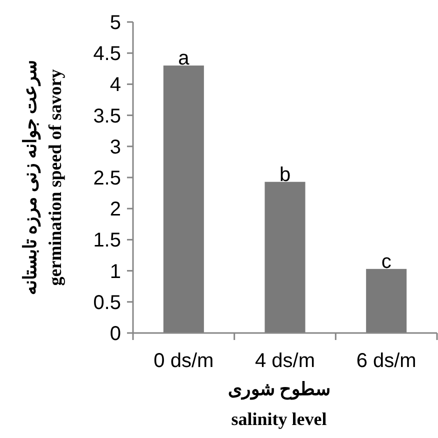  Describe the element at coordinates (115, 334) in the screenshot. I see `y-tick-label: 0` at that location.